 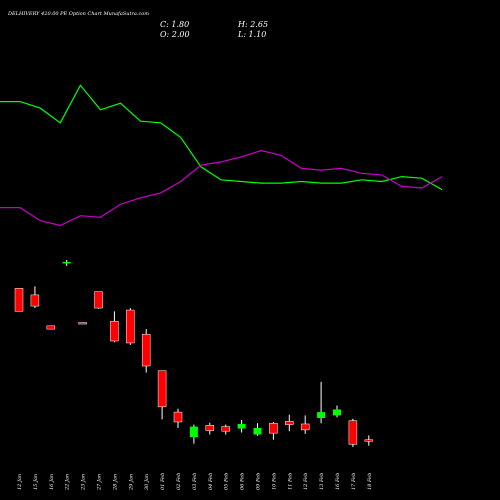 What do you see at coordinates (251, 34) in the screenshot?
I see `low-value: L: 1.10` at bounding box center [251, 34].